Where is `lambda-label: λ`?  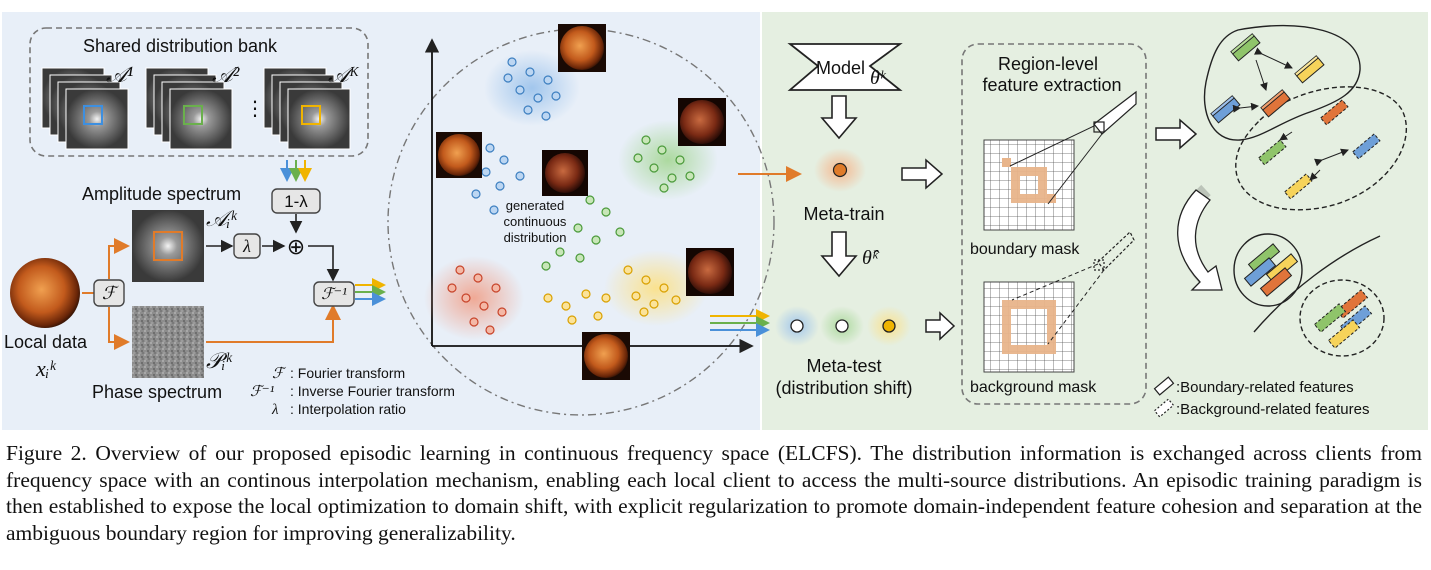 lambda-label: λ is located at coordinates (246, 246).